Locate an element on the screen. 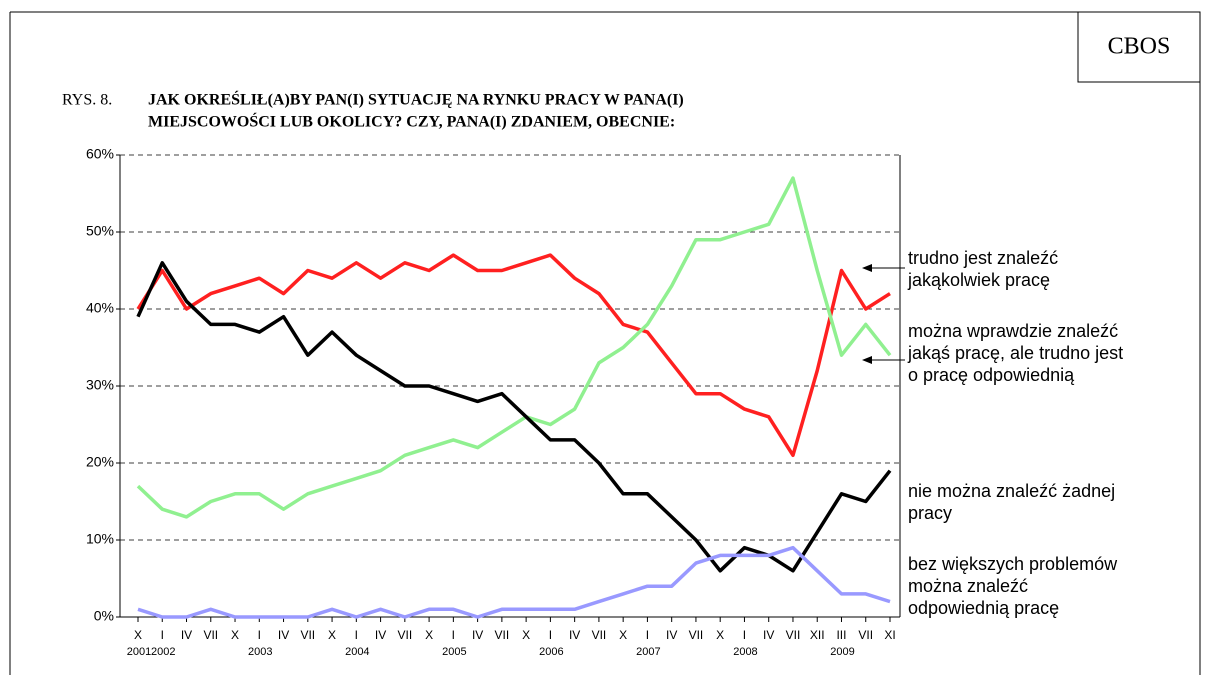  year-label: 2005 is located at coordinates (454, 652).